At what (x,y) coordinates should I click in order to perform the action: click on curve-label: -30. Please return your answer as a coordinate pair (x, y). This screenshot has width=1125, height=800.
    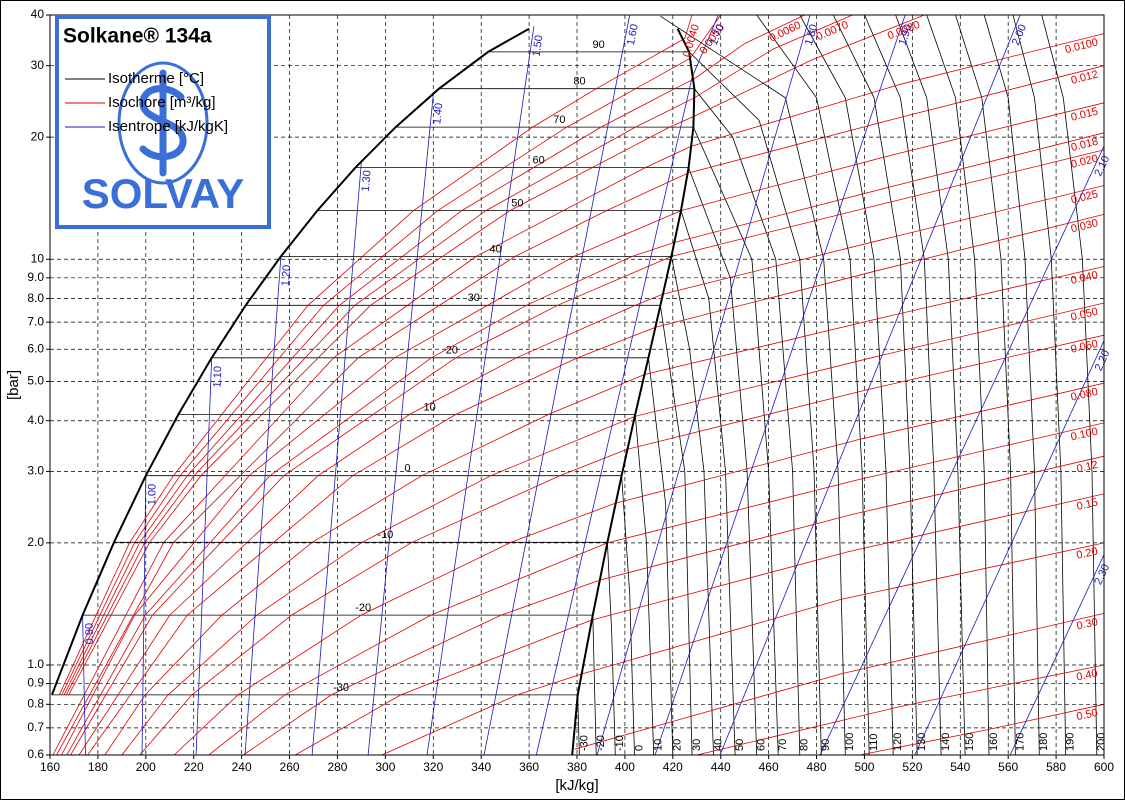
    Looking at the image, I should click on (584, 743).